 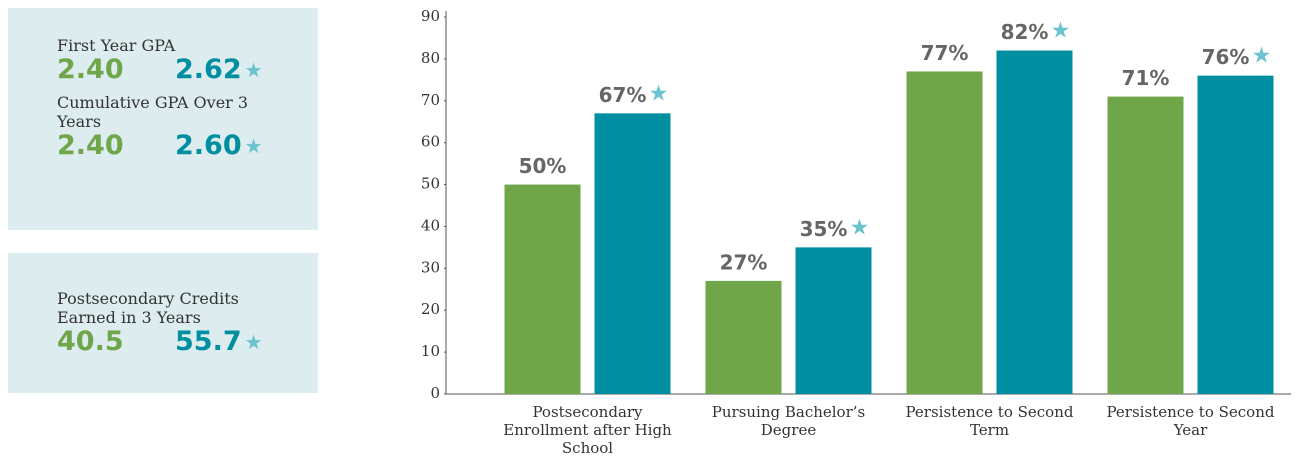 What do you see at coordinates (744, 262) in the screenshot?
I see `value-label: 27%` at bounding box center [744, 262].